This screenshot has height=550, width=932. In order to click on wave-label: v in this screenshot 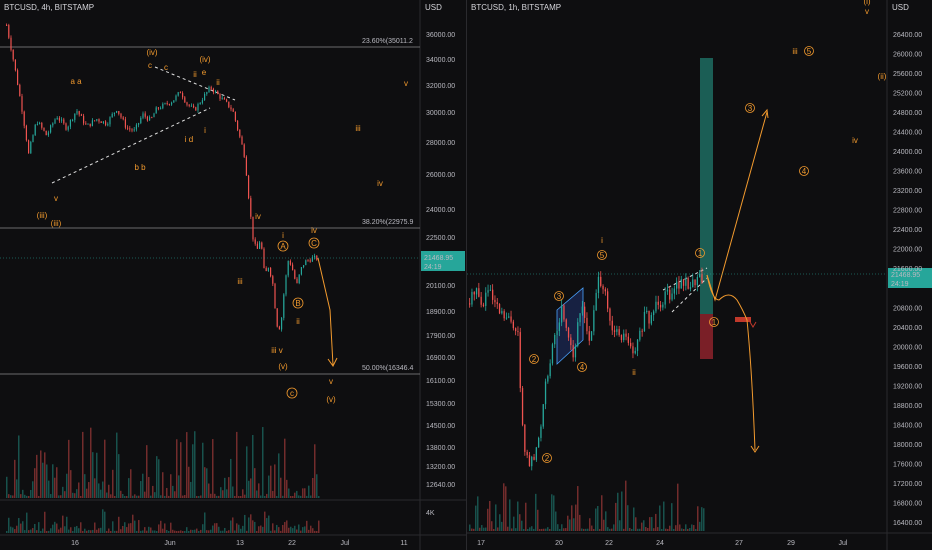, I will do `click(867, 11)`.